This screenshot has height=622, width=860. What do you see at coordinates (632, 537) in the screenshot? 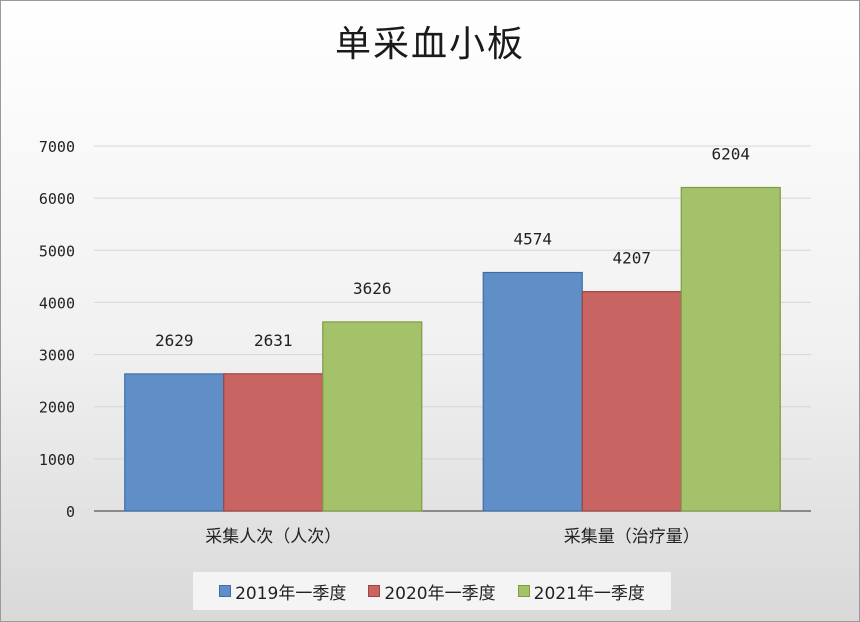
I see `x-tick-label: 采集量（治疗量）` at bounding box center [632, 537].